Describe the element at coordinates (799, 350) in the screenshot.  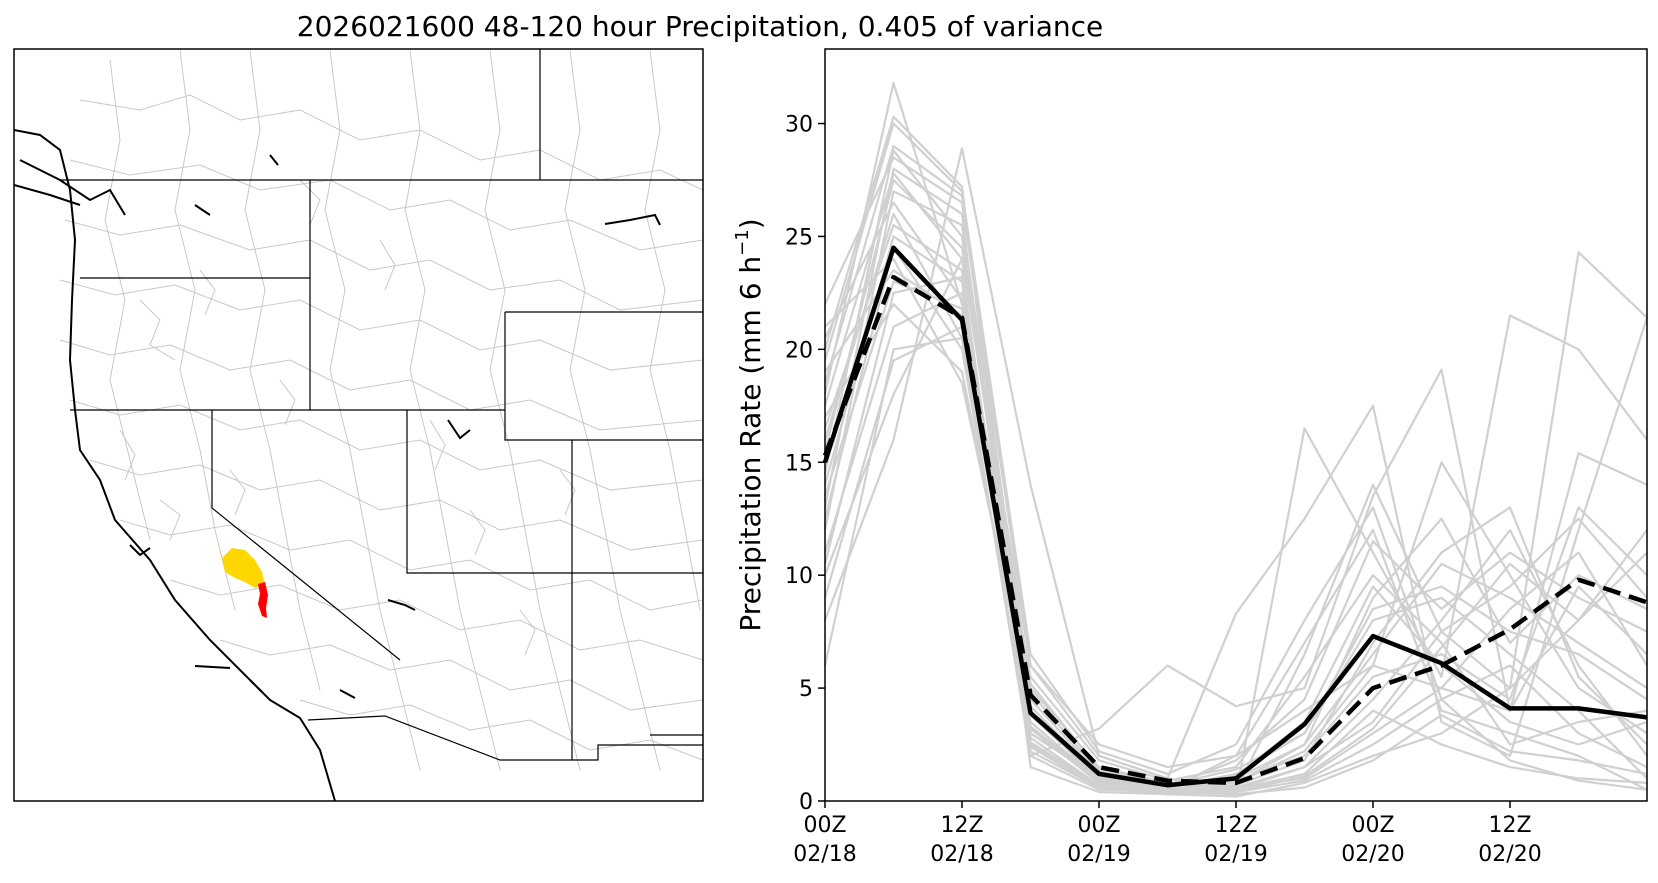
I see `y-tick-label: 20` at that location.